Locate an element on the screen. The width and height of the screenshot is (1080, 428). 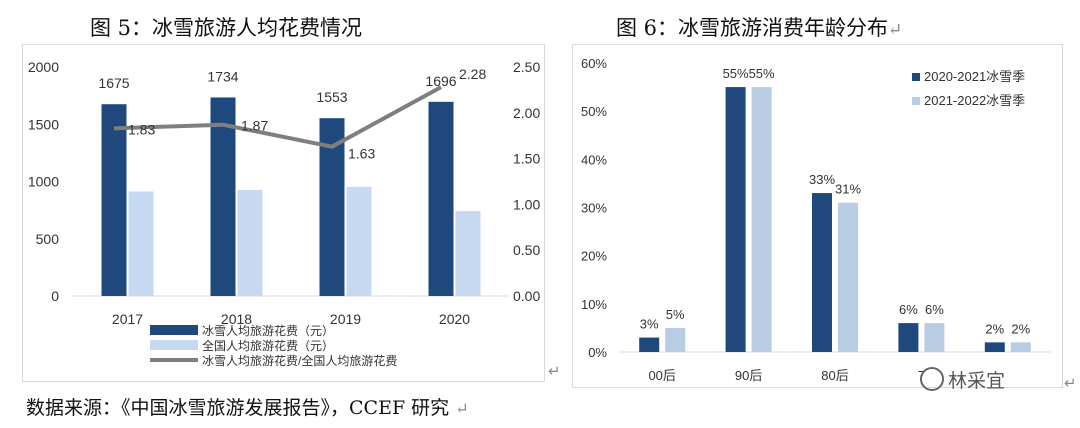
data-label: 3% is located at coordinates (649, 324).